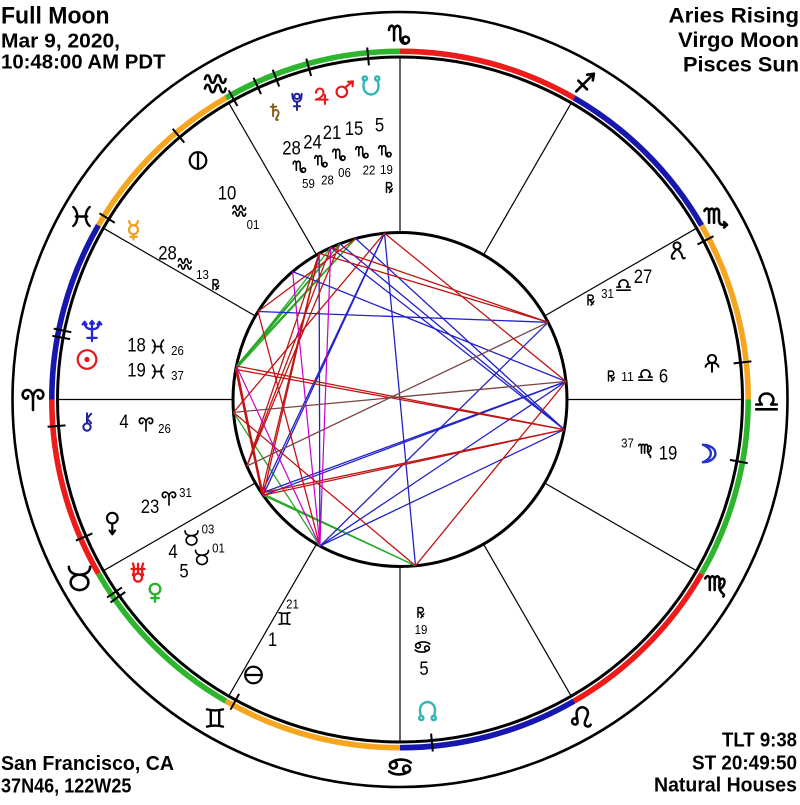 Image resolution: width=800 pixels, height=805 pixels. Describe the element at coordinates (663, 376) in the screenshot. I see `svg-text: 6` at that location.